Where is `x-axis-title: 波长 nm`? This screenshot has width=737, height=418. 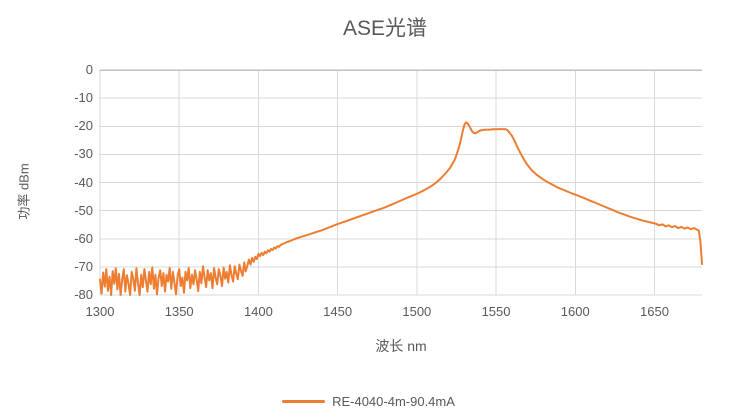
x-axis-title: 波长 nm is located at coordinates (401, 346).